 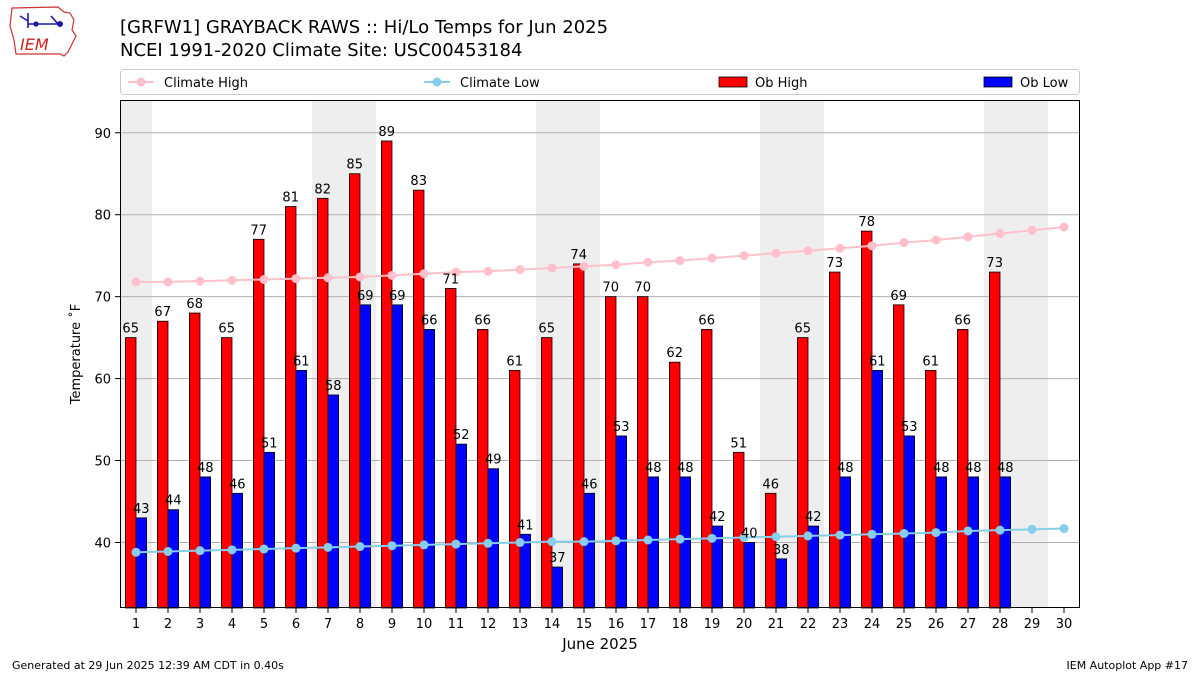 I want to click on x-tick-label: 8, so click(x=360, y=624).